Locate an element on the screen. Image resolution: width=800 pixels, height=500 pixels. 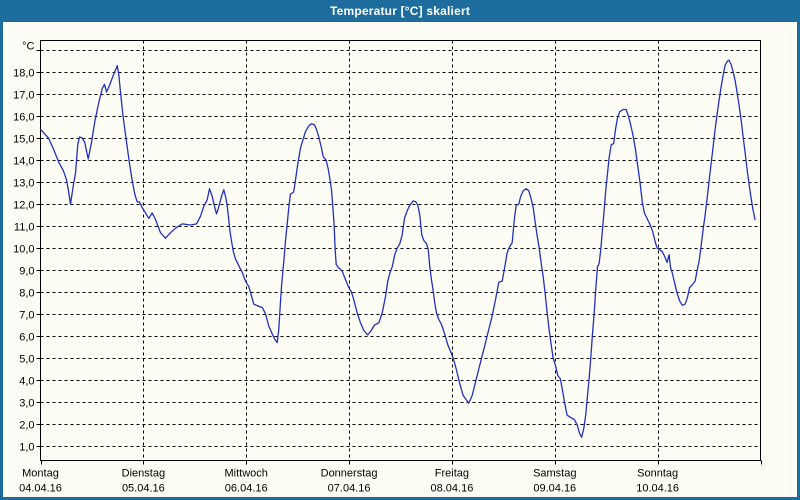
x-date-label: 08.04.16 is located at coordinates (452, 489).